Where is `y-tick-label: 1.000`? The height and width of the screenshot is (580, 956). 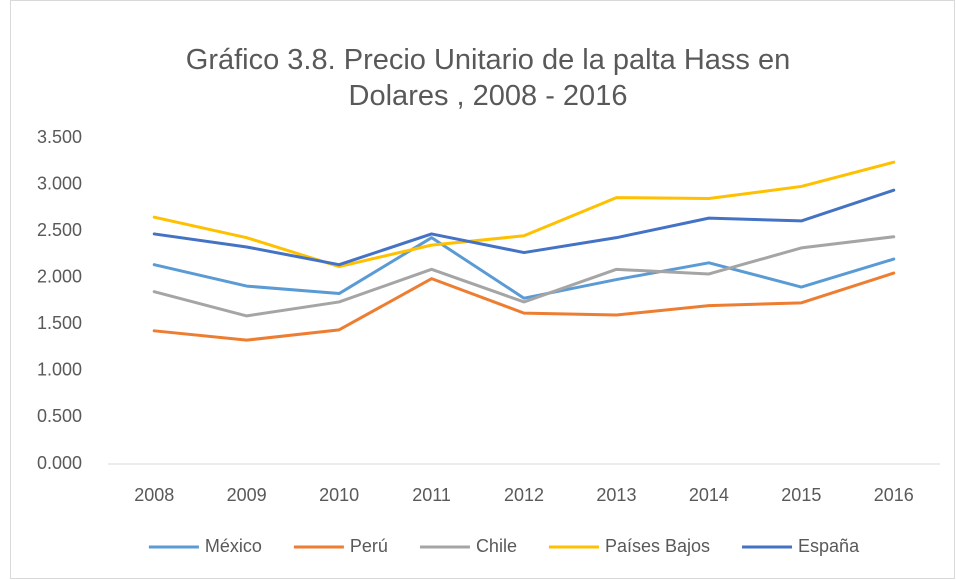 y-tick-label: 1.000 is located at coordinates (59, 370).